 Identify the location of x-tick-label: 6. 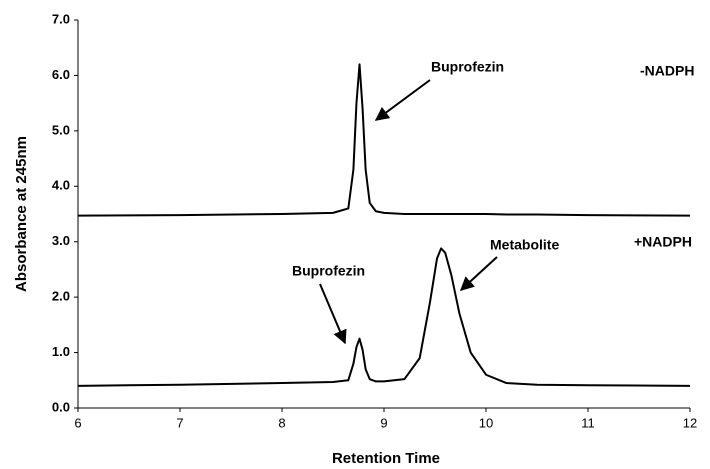
(77, 422).